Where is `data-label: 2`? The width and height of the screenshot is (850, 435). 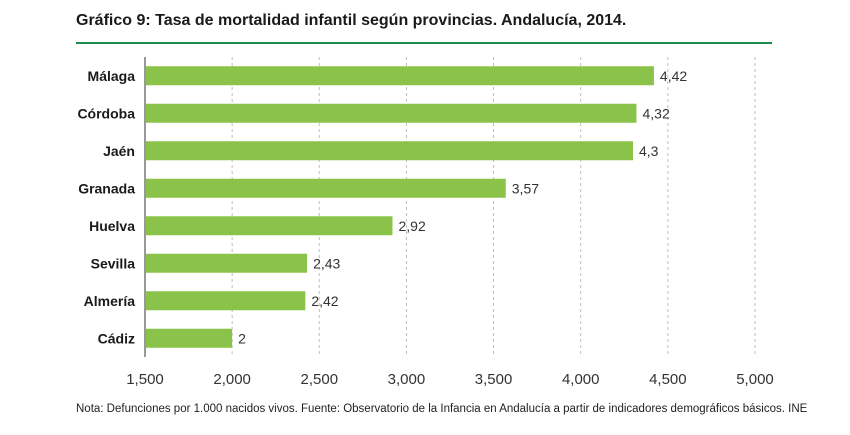 data-label: 2 is located at coordinates (242, 338).